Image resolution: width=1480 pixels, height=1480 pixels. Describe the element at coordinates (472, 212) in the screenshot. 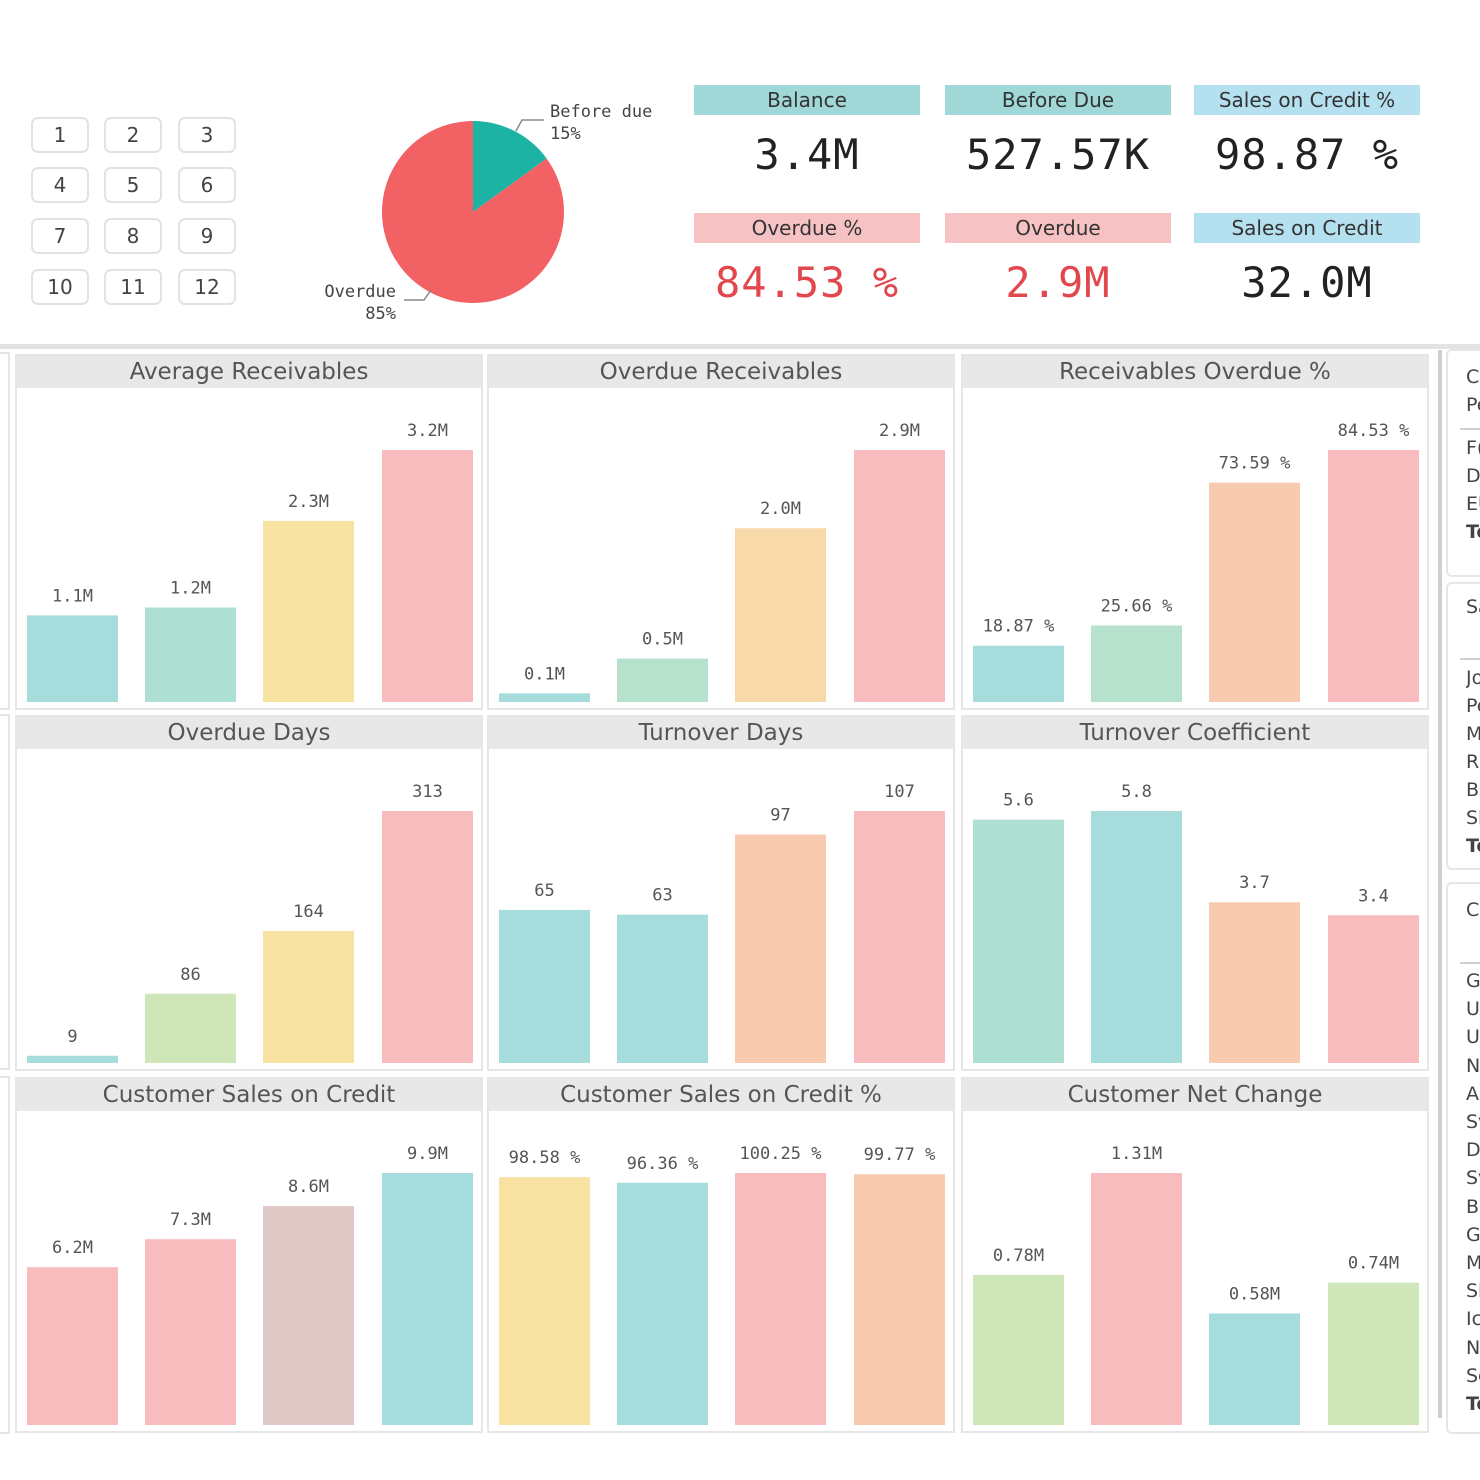

I see `pie-slice-overdue` at that location.